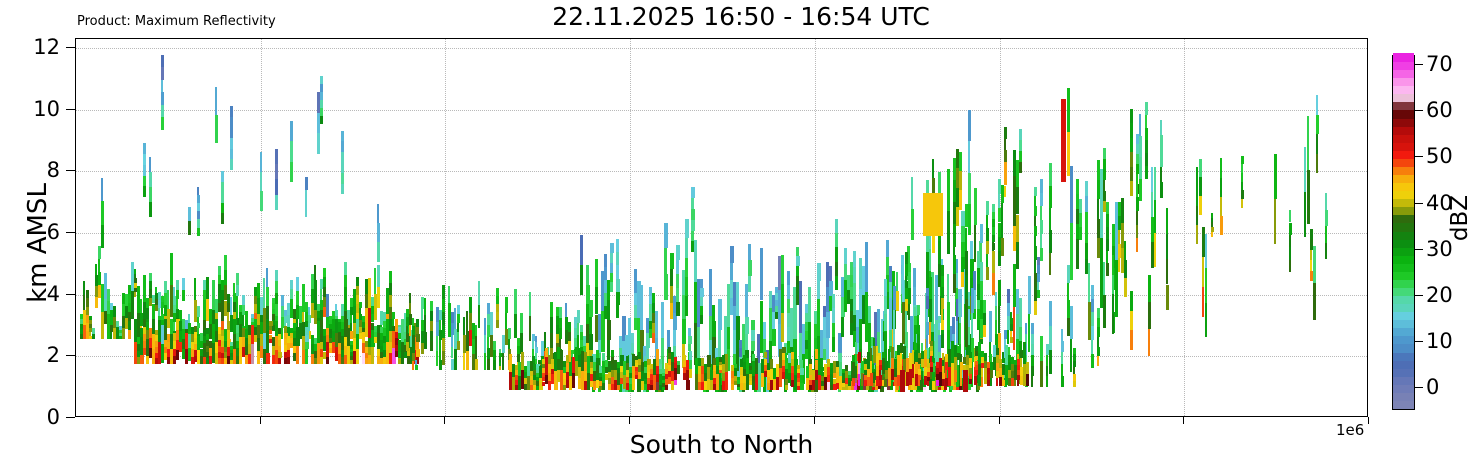 Image resolution: width=1482 pixels, height=470 pixels. Describe the element at coordinates (1439, 64) in the screenshot. I see `colorbar-tick-label: 70` at that location.